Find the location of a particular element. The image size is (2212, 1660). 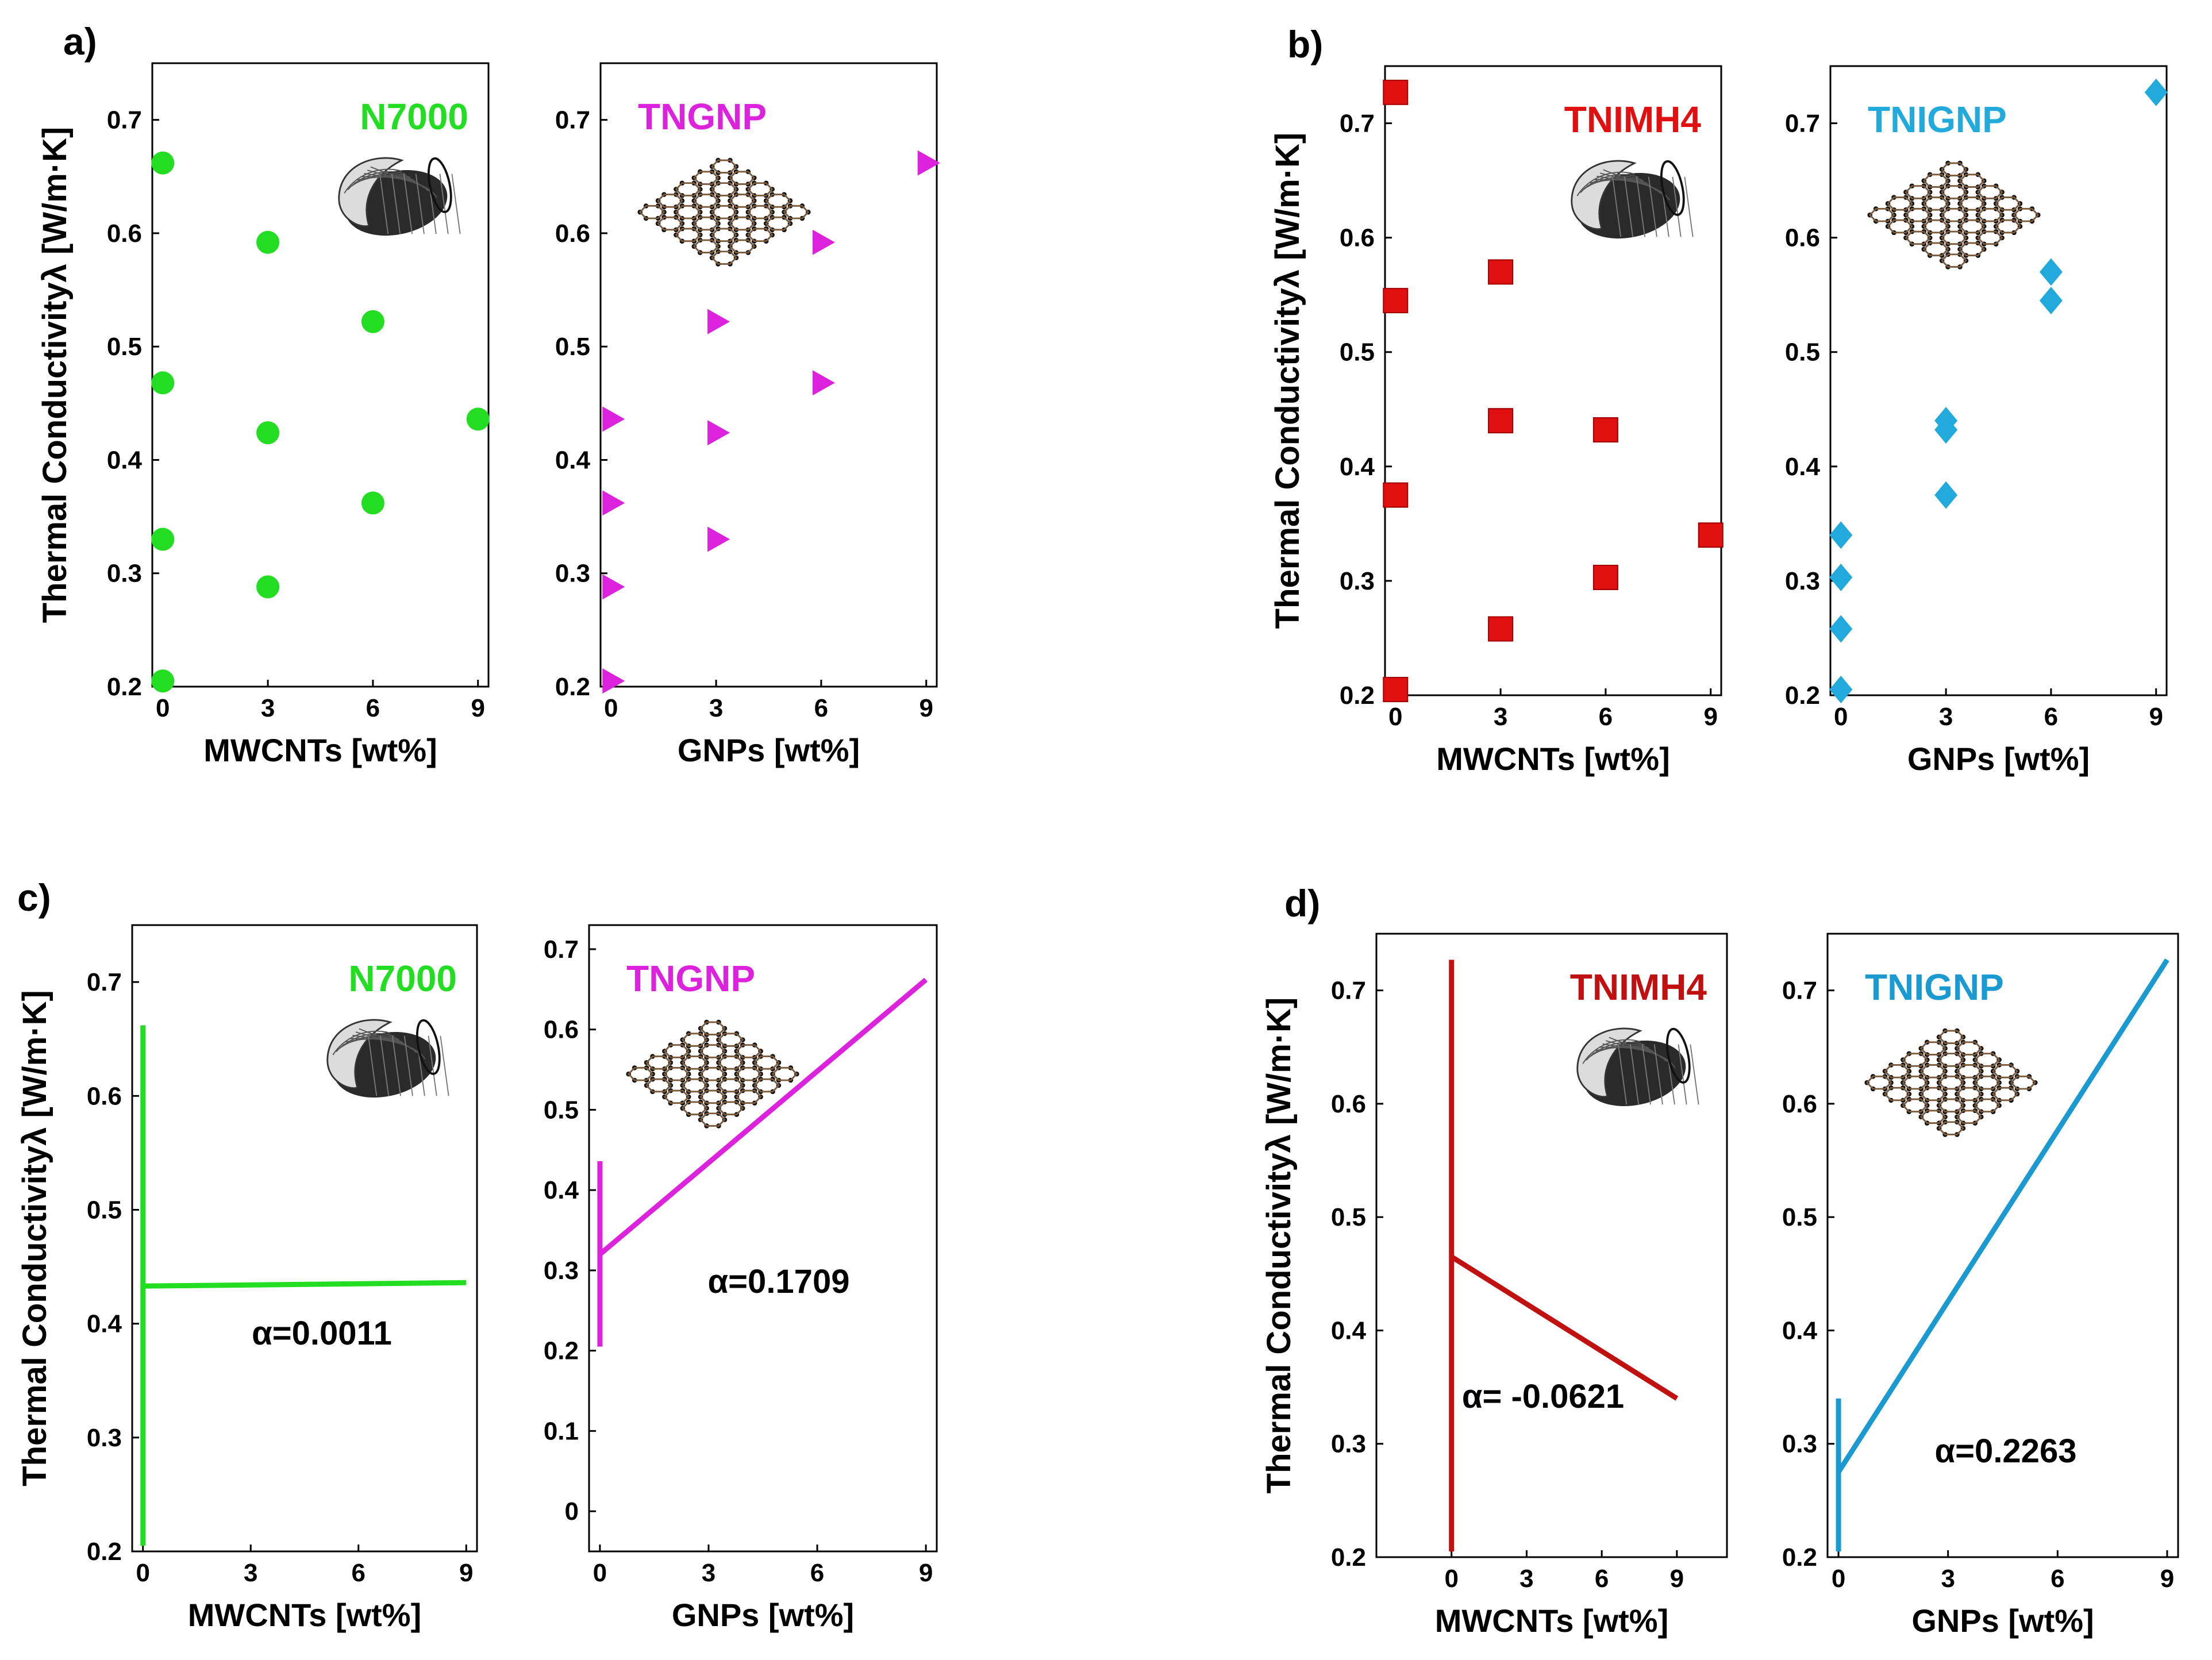

alpha-annotation: α=0.2263 is located at coordinates (2006, 1451).